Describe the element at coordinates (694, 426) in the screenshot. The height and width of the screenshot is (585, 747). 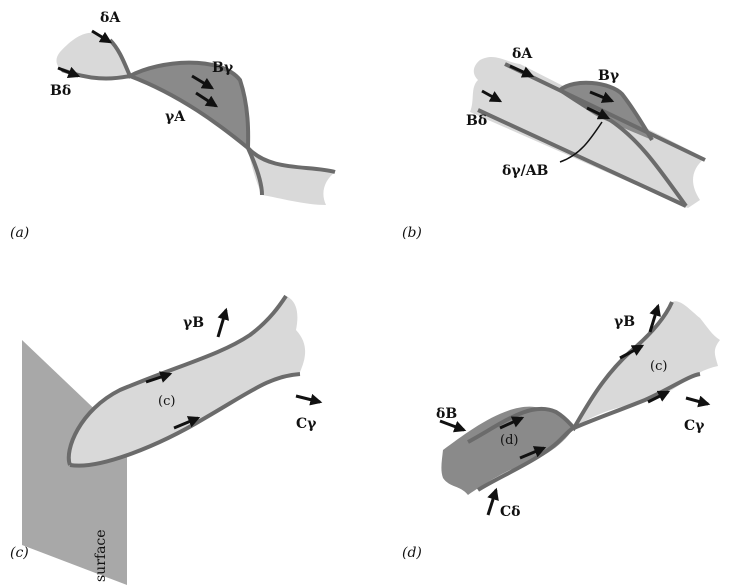
I see `panel-d-label-Cy: Cγ` at that location.